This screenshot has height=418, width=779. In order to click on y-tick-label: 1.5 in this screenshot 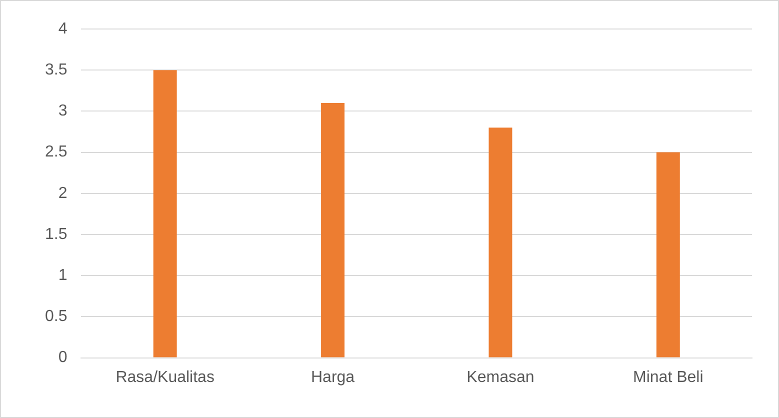, I will do `click(56, 234)`.